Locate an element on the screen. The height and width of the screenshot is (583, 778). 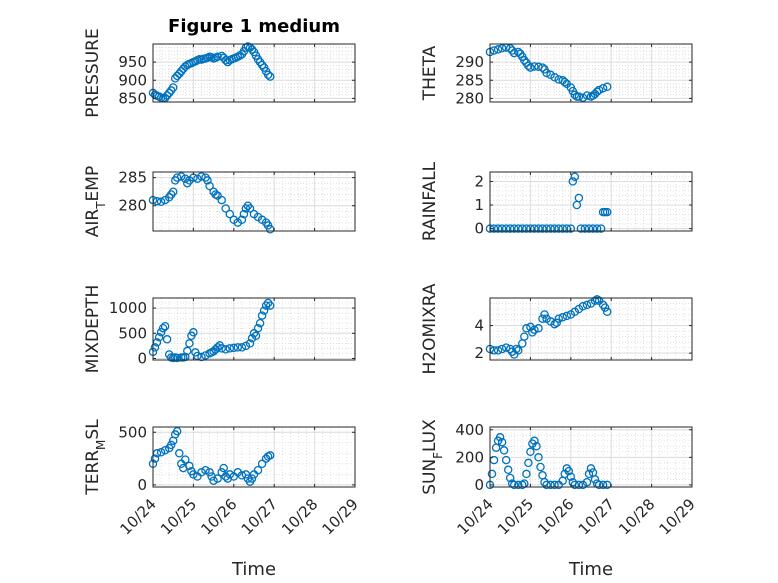
subplot-mixdepth: 0 500 1000 MIXDEPTH is located at coordinates (219, 329).